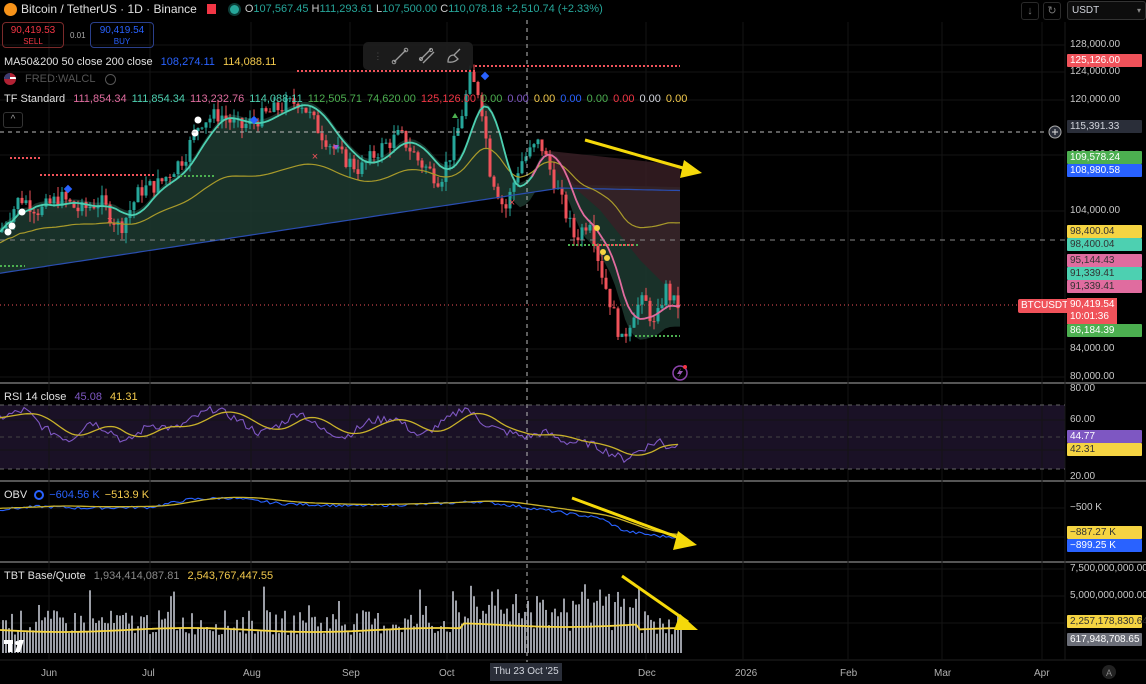 The height and width of the screenshot is (684, 1146). What do you see at coordinates (339, 434) in the screenshot?
I see `rsi-pane` at bounding box center [339, 434].